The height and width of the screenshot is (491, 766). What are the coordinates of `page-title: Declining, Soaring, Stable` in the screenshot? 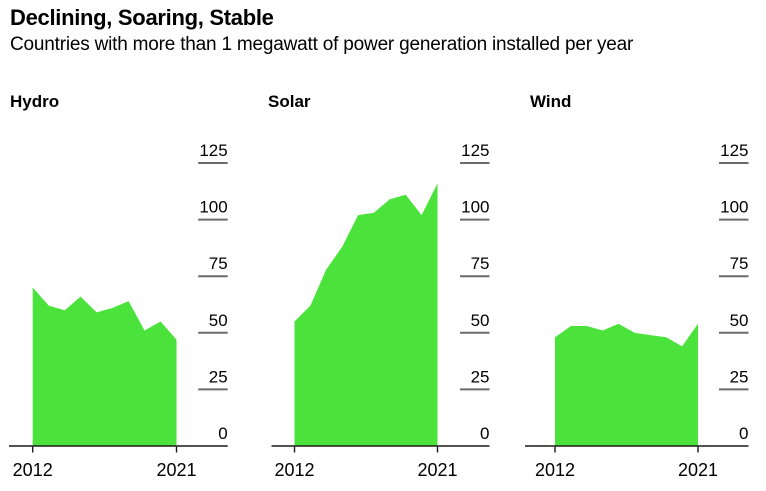 It's located at (142, 17).